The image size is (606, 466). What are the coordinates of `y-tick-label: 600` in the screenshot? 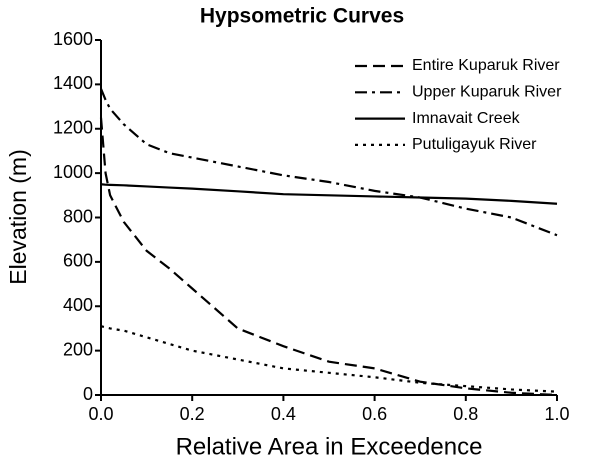 It's located at (78, 261).